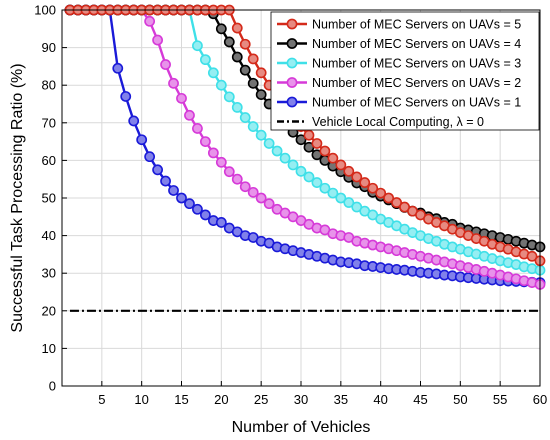 The image size is (550, 440). What do you see at coordinates (460, 399) in the screenshot?
I see `x-tick-label: 50` at bounding box center [460, 399].